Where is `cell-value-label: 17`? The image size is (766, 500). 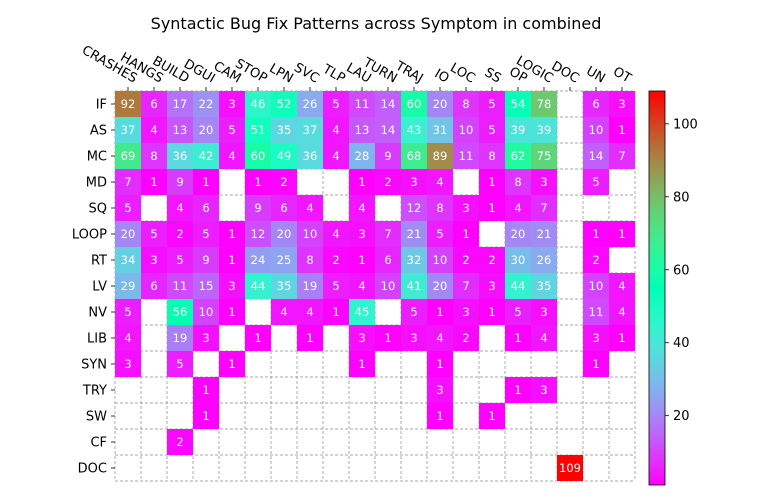
cell-value-label: 17 is located at coordinates (180, 104).